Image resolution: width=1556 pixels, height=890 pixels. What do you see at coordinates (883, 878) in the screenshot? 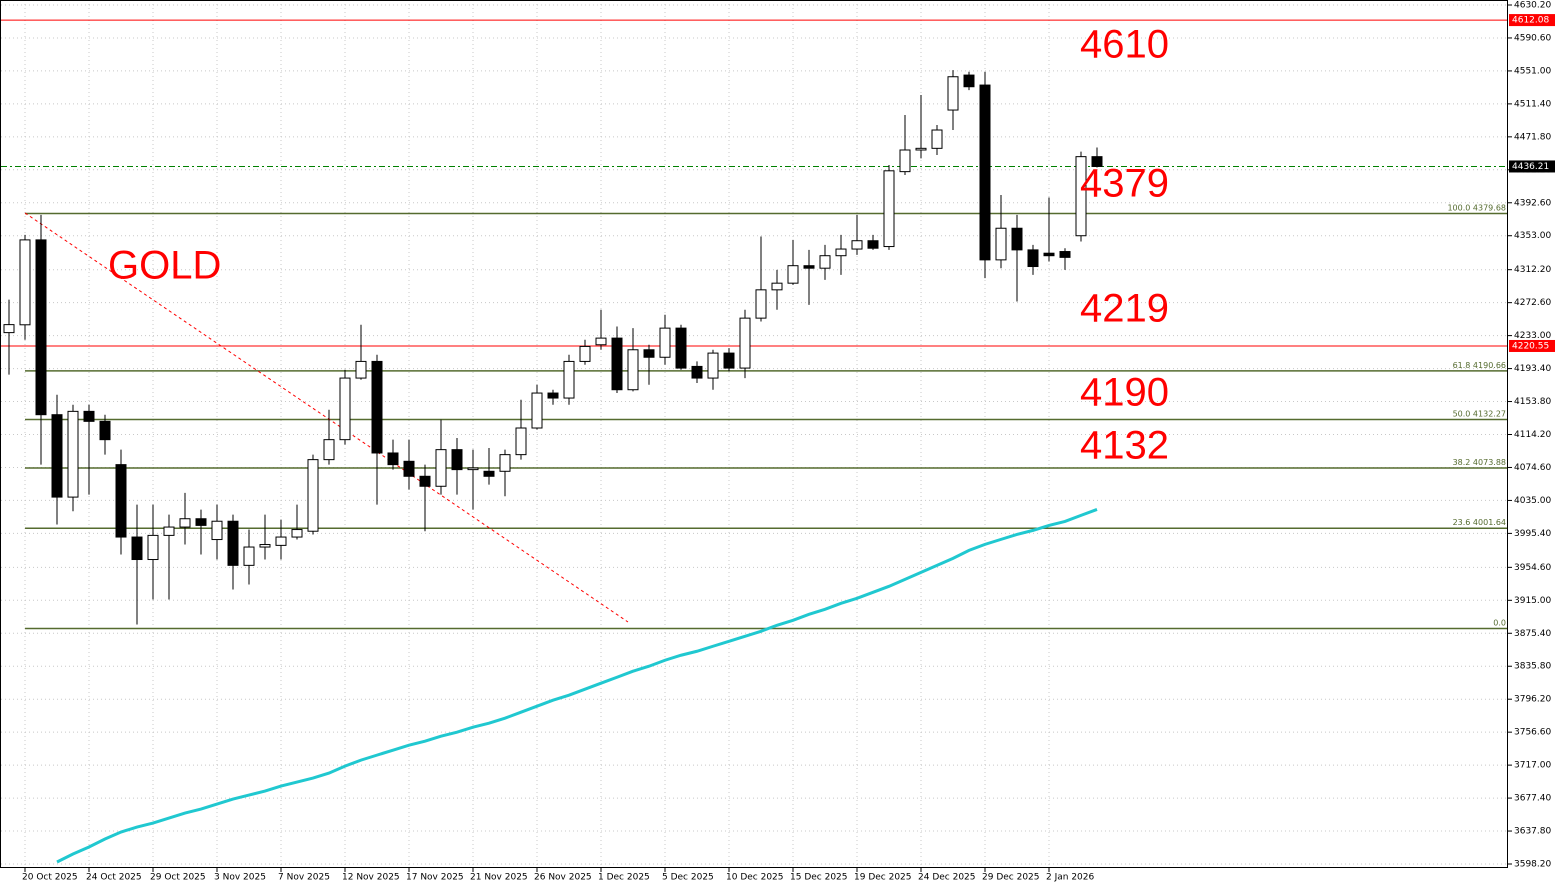
I see `x-tick-label: 19 Dec 2025` at bounding box center [883, 878].